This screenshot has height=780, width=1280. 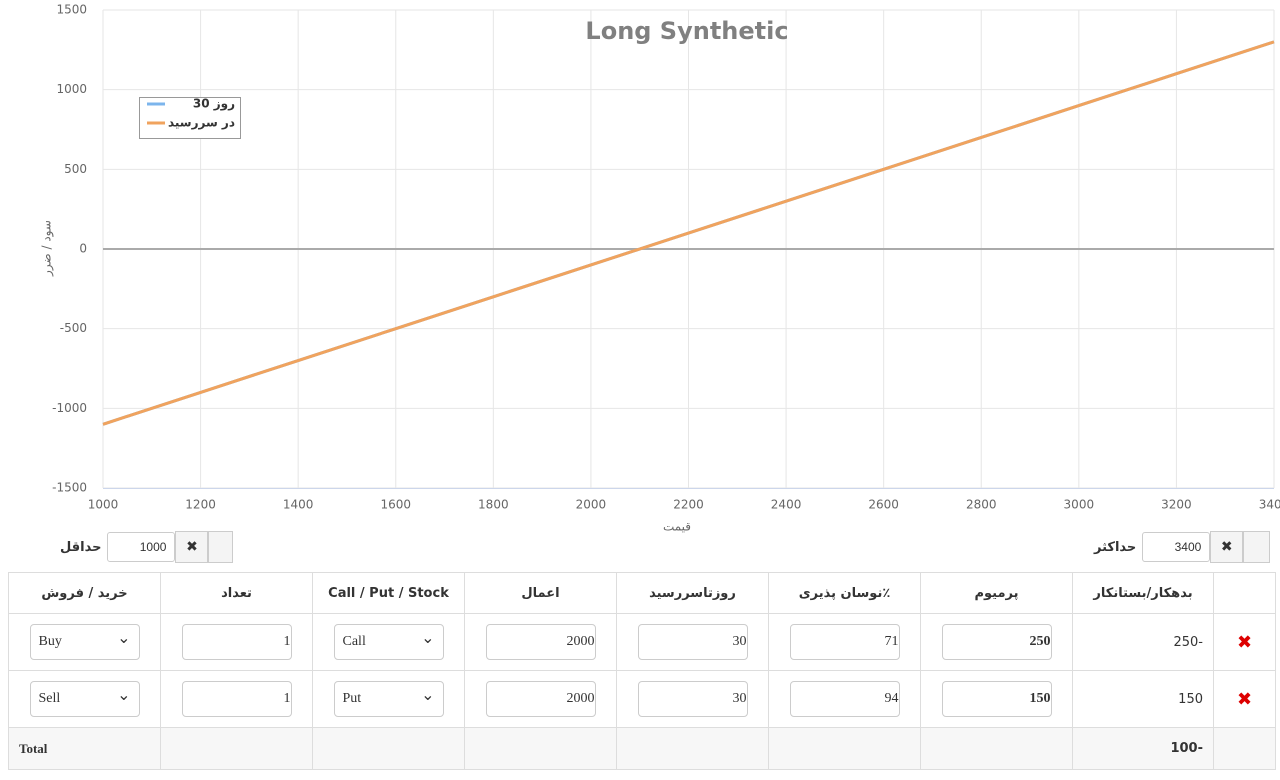 What do you see at coordinates (1186, 748) in the screenshot?
I see `total-value: -100` at bounding box center [1186, 748].